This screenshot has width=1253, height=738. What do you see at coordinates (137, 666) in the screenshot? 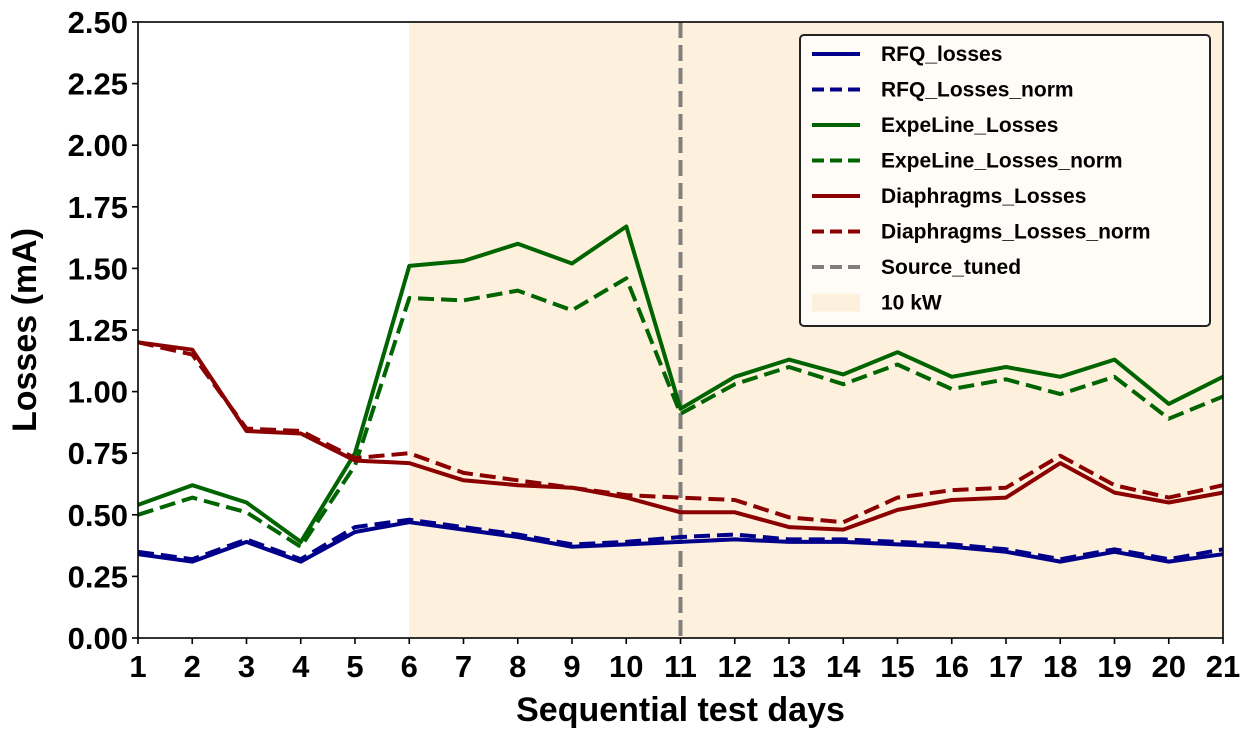
I see `x-tick-label: 1` at bounding box center [137, 666].